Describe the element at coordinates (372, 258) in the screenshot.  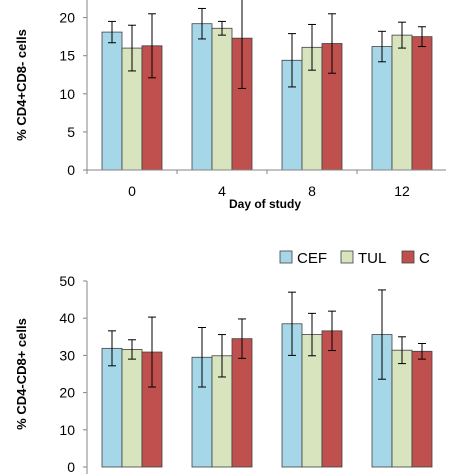
I see `legend-label-tul: TUL` at that location.